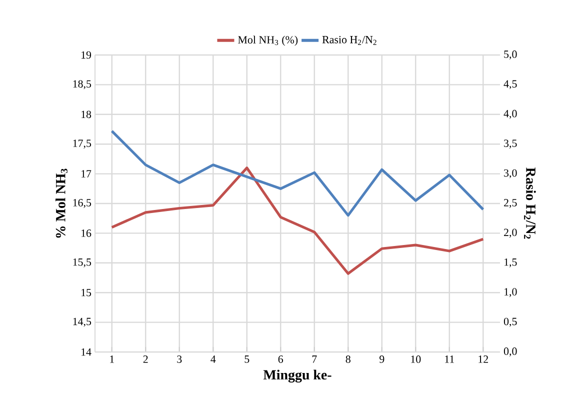 This screenshot has height=420, width=566. Describe the element at coordinates (179, 359) in the screenshot. I see `x-tick-label: 3` at that location.